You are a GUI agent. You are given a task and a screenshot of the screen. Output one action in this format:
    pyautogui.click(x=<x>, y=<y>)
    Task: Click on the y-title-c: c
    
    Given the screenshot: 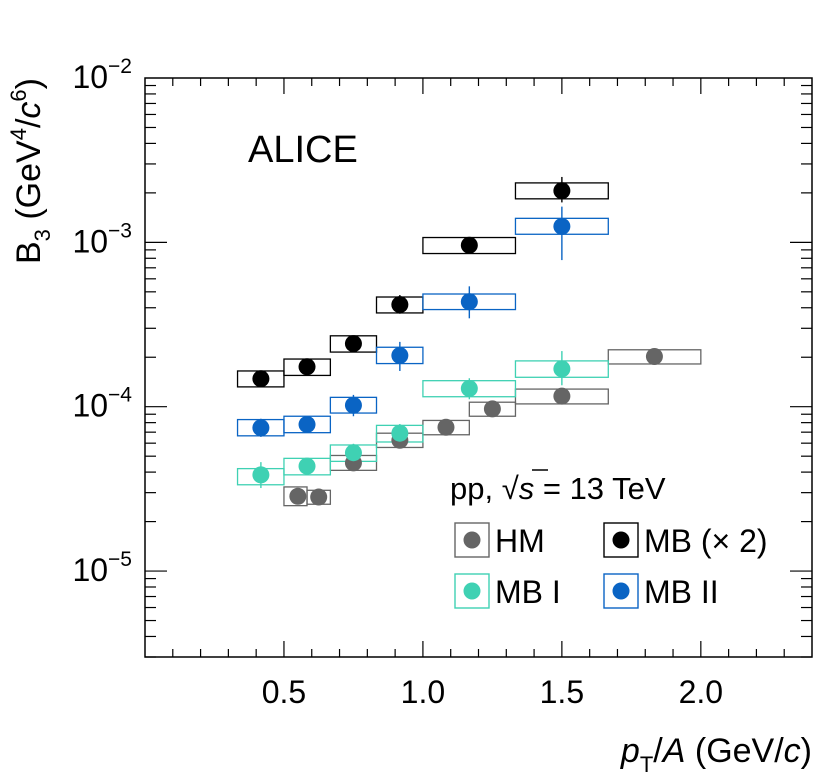 What is the action you would take?
    pyautogui.click(x=29, y=110)
    